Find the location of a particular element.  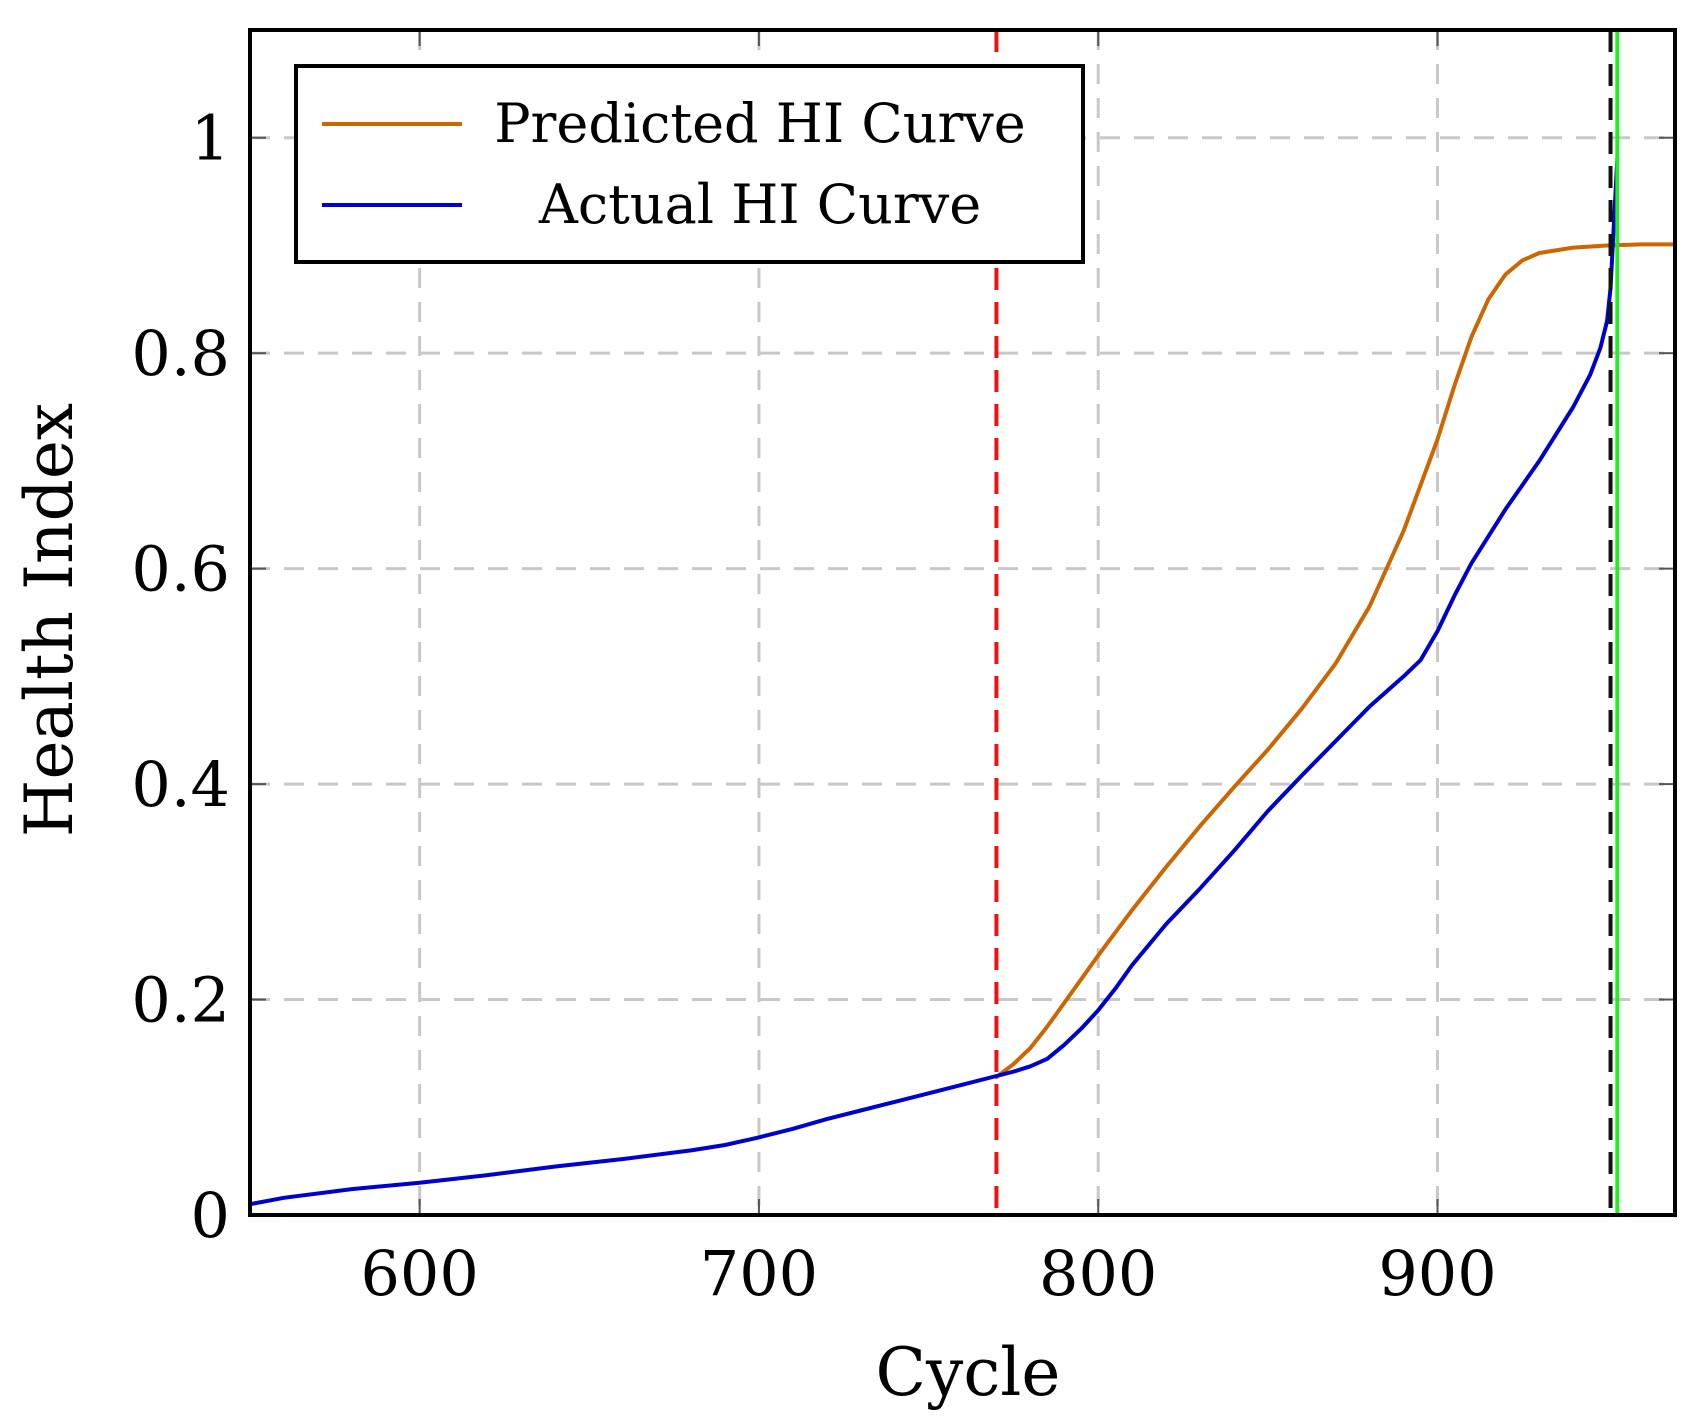

y-tick-label: 1 is located at coordinates (210, 138).